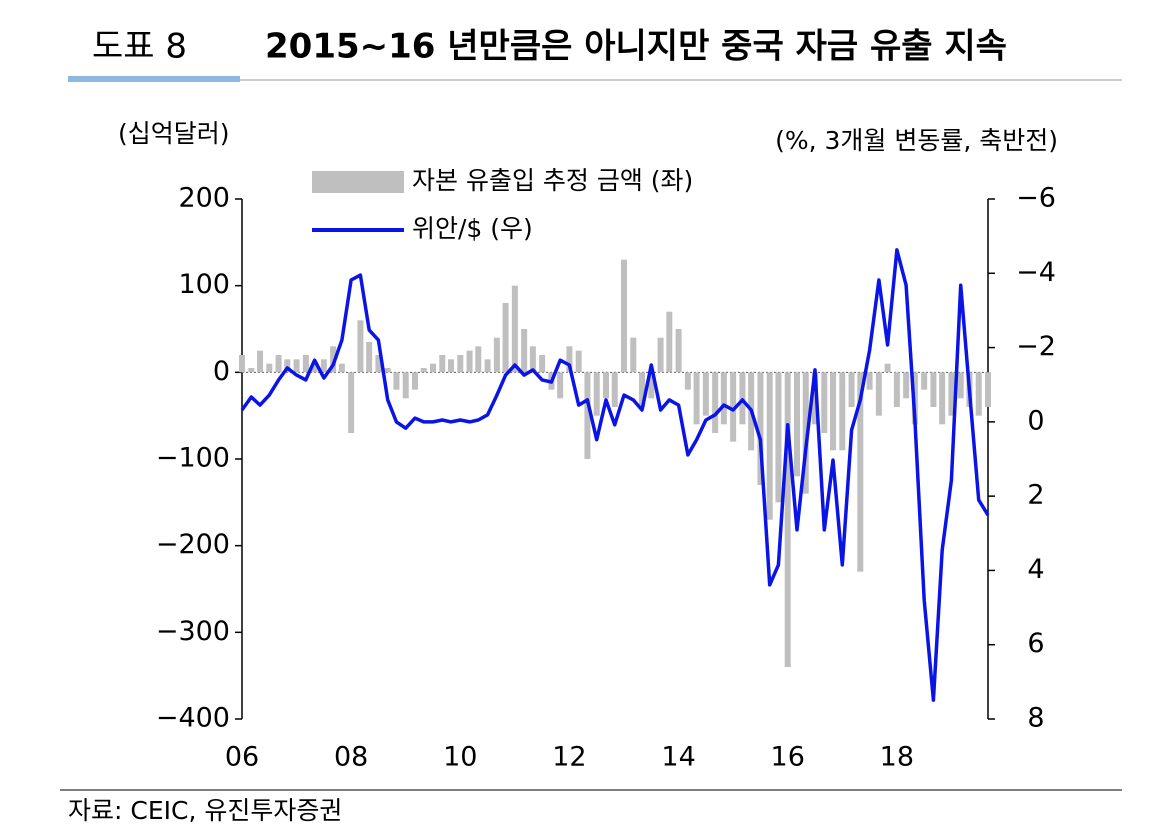  What do you see at coordinates (193, 631) in the screenshot?
I see `y-tick-label: −300` at bounding box center [193, 631].